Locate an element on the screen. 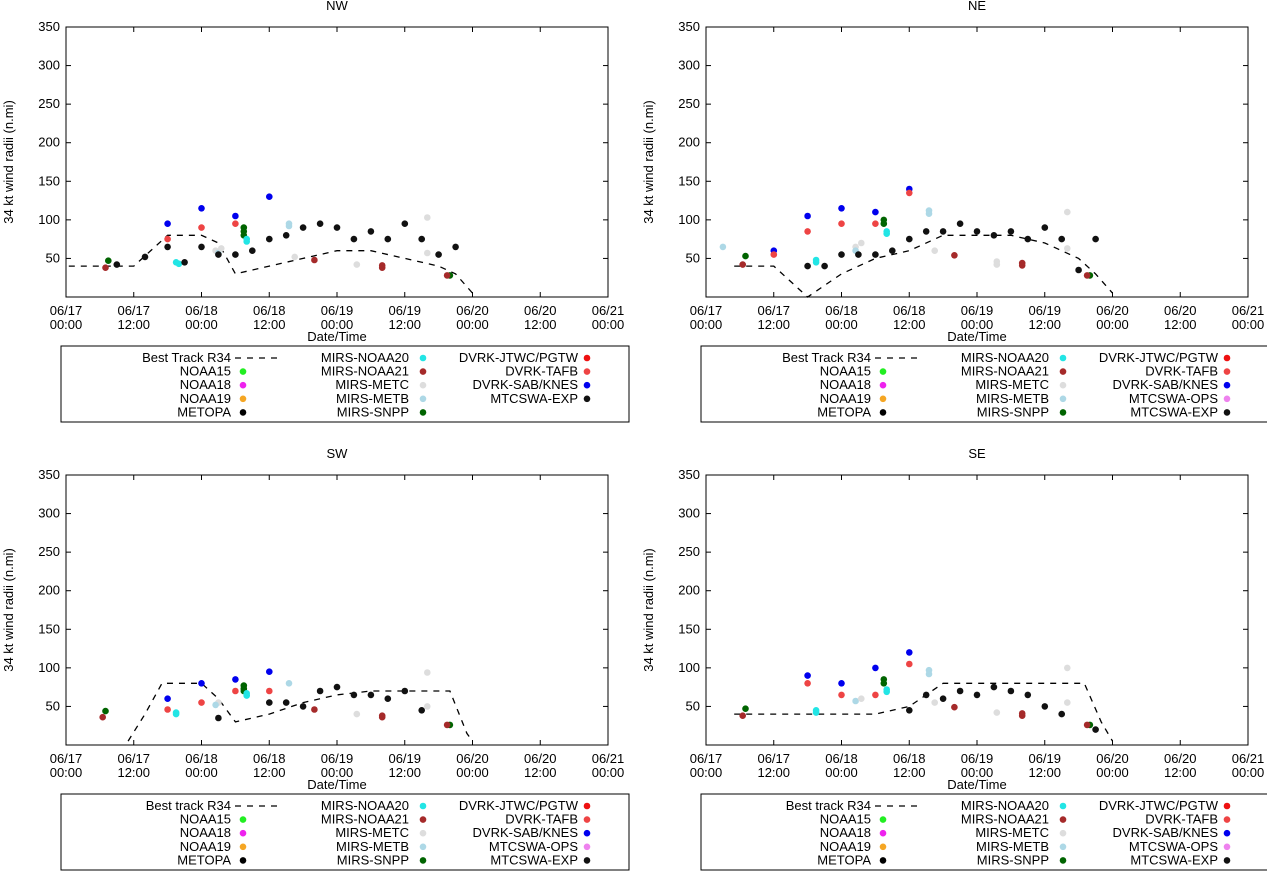  y-tick-label: 50 is located at coordinates (693, 705).